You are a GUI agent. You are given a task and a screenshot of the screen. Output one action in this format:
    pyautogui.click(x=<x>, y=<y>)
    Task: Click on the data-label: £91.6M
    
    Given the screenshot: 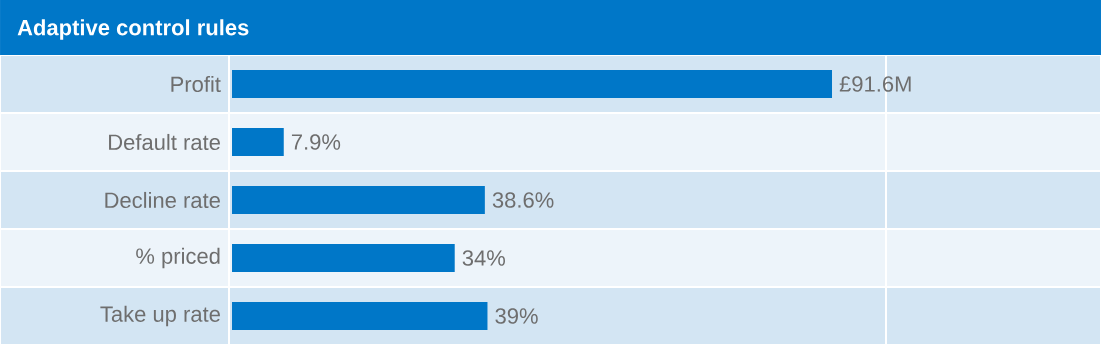 What is the action you would take?
    pyautogui.click(x=875, y=84)
    